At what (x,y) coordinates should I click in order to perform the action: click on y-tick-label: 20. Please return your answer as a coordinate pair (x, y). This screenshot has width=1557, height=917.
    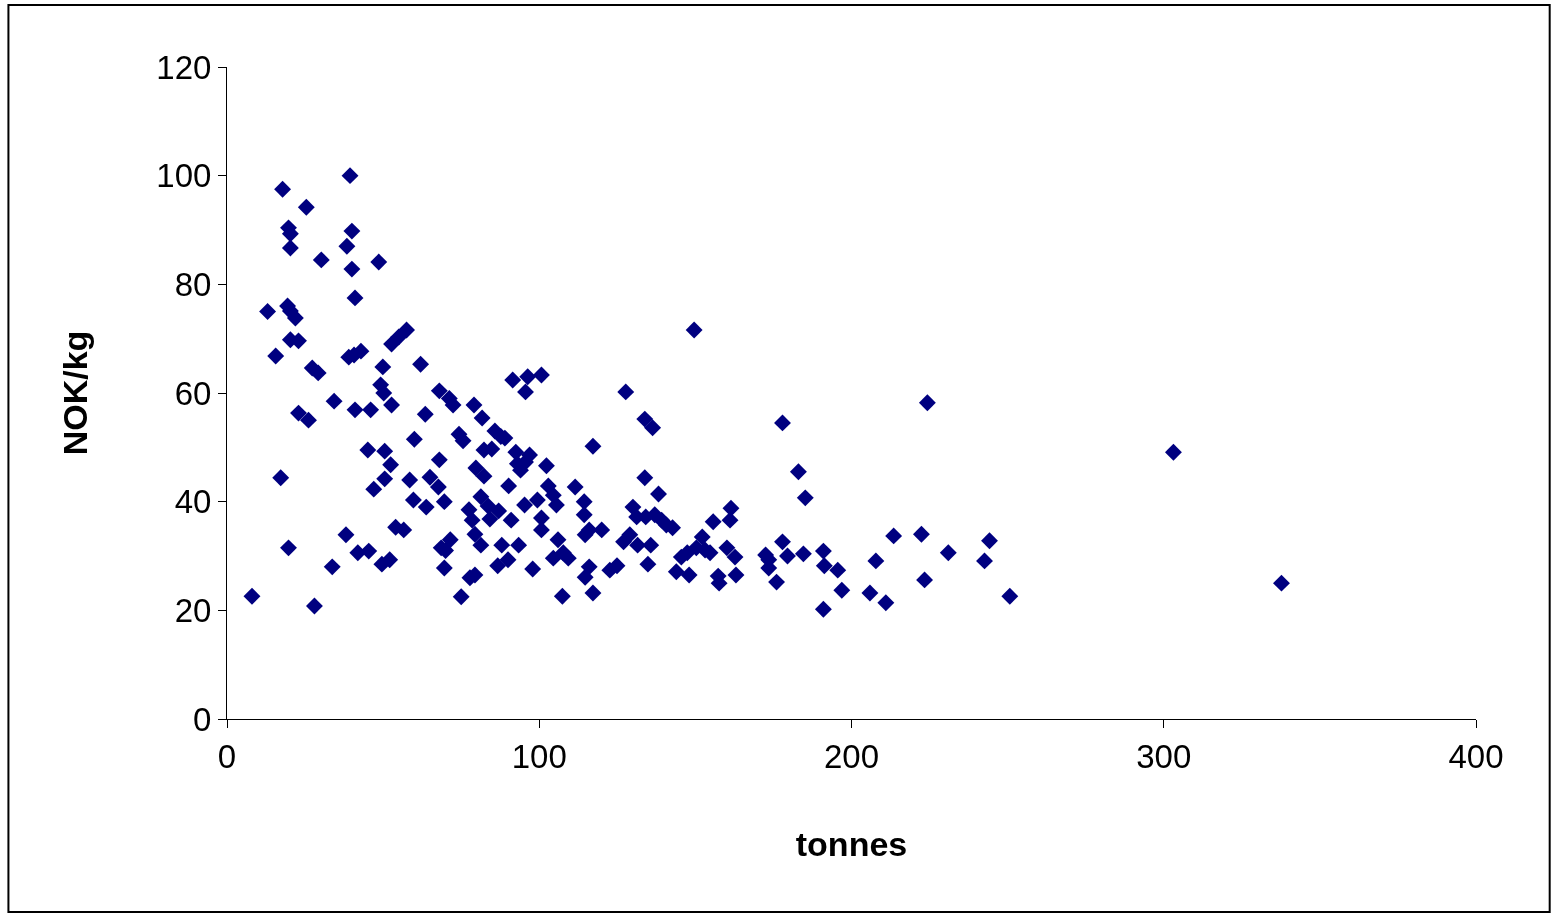
    Looking at the image, I should click on (193, 610).